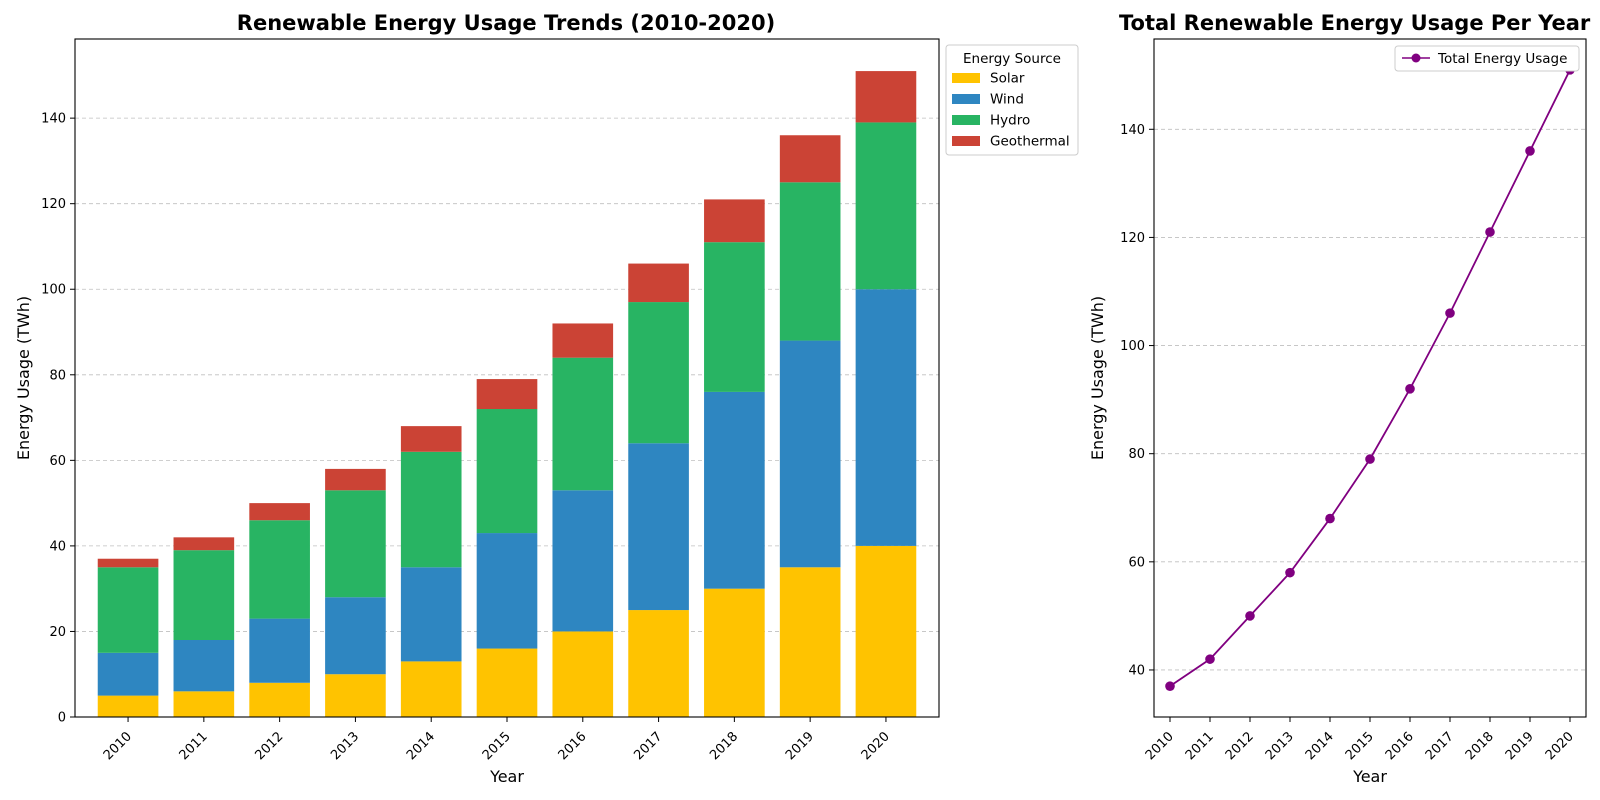 This screenshot has height=800, width=1600. What do you see at coordinates (966, 99) in the screenshot?
I see `legend-swatch-wind` at bounding box center [966, 99].